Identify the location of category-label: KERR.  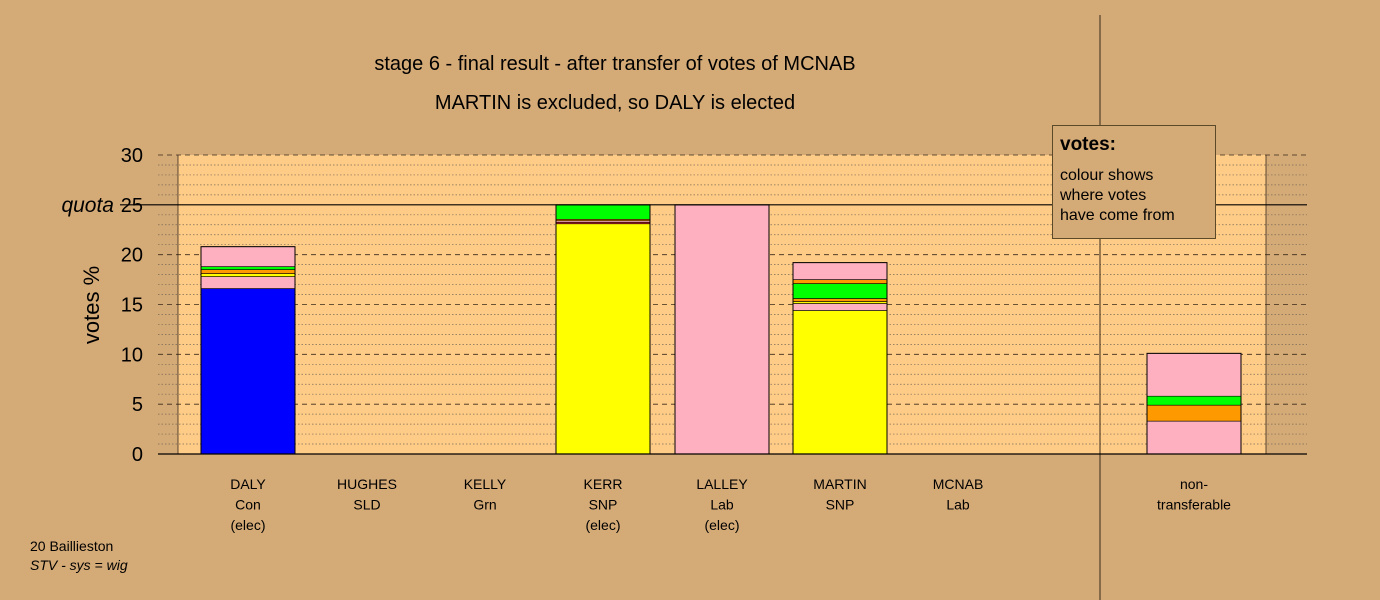
(603, 484).